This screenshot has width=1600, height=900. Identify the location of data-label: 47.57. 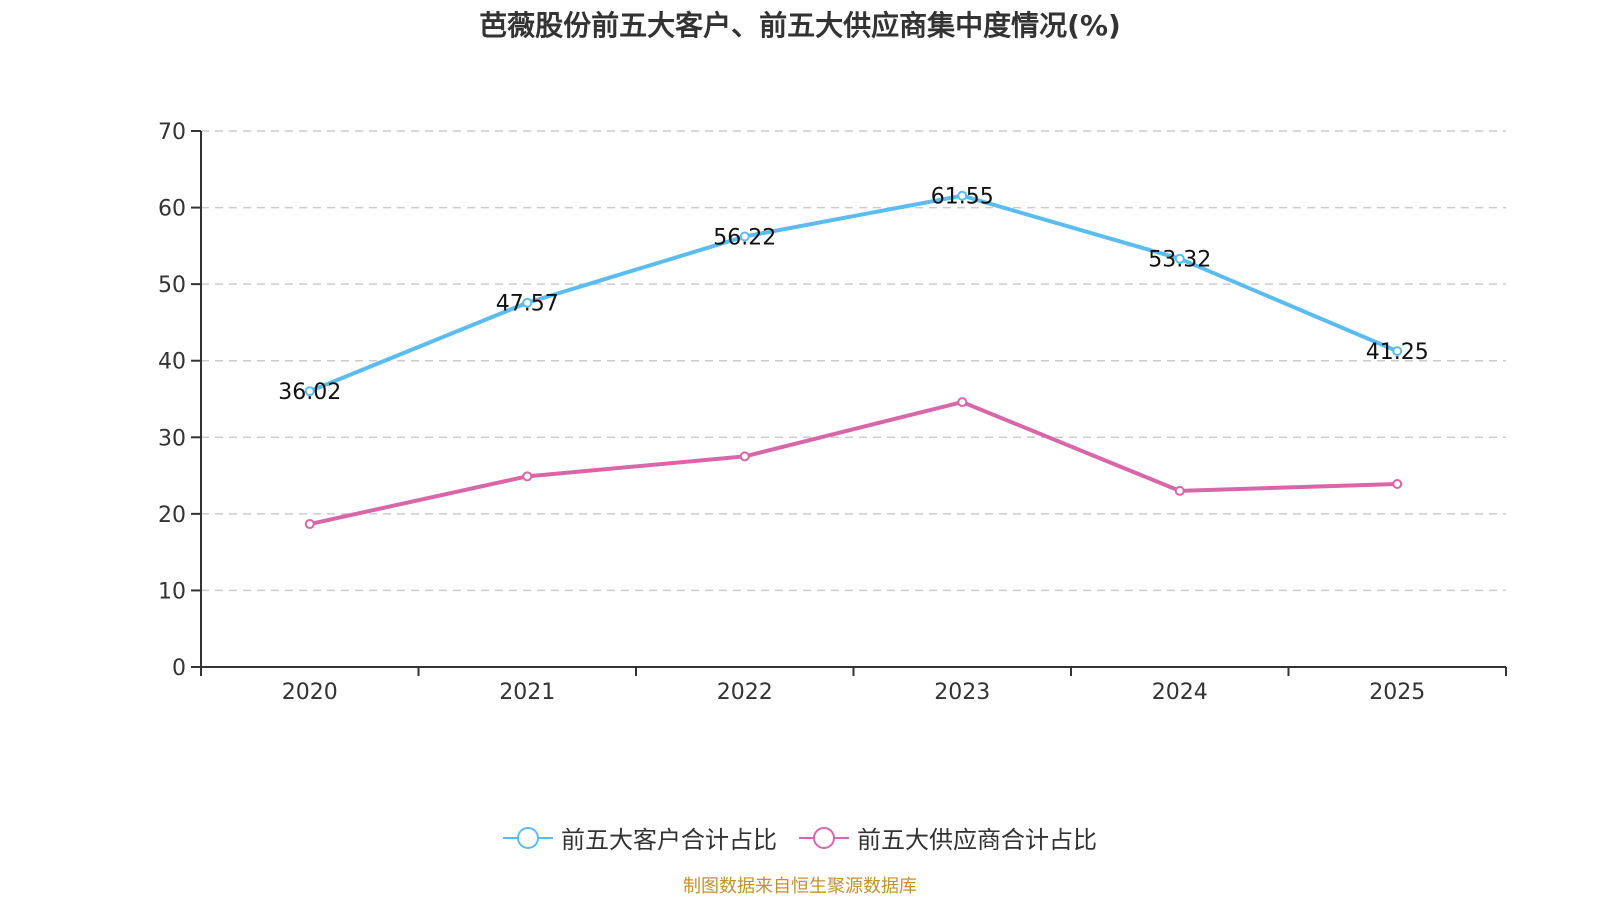
(527, 304).